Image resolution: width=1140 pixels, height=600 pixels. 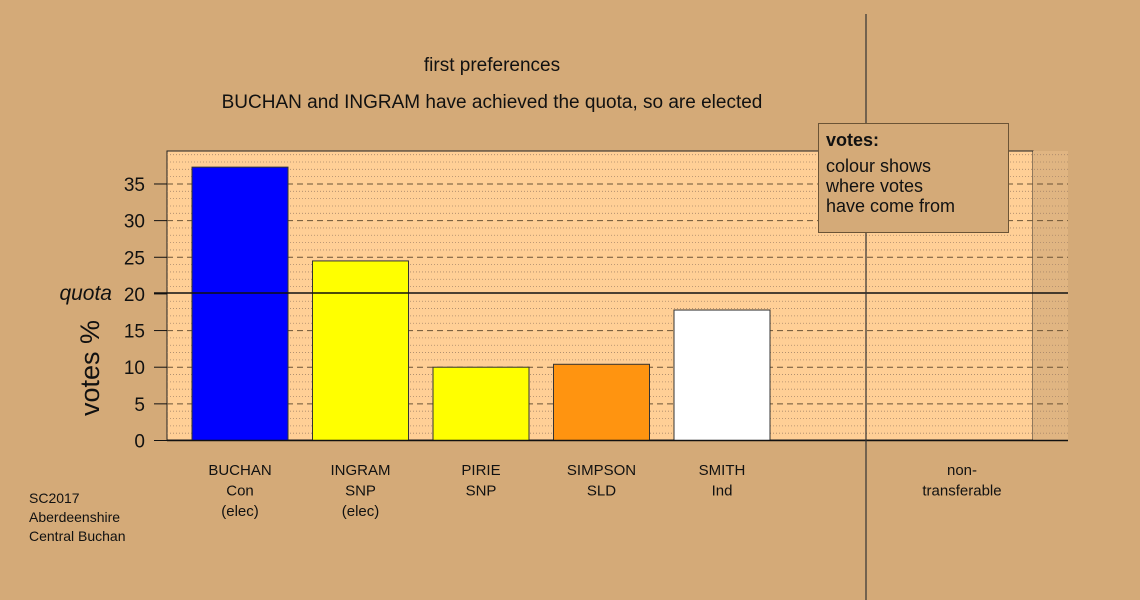 What do you see at coordinates (722, 481) in the screenshot?
I see `category-label: SMITH Ind` at bounding box center [722, 481].